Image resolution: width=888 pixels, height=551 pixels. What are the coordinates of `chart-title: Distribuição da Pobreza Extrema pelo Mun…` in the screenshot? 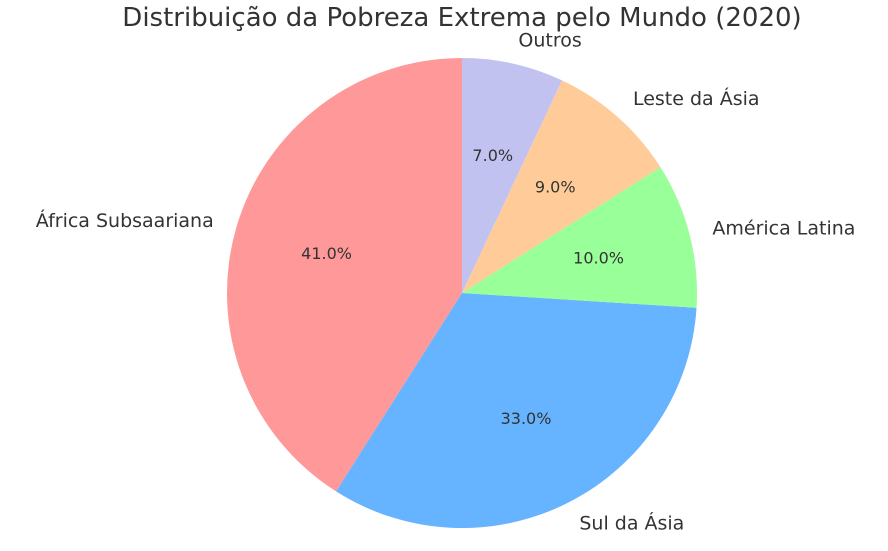 It's located at (462, 18).